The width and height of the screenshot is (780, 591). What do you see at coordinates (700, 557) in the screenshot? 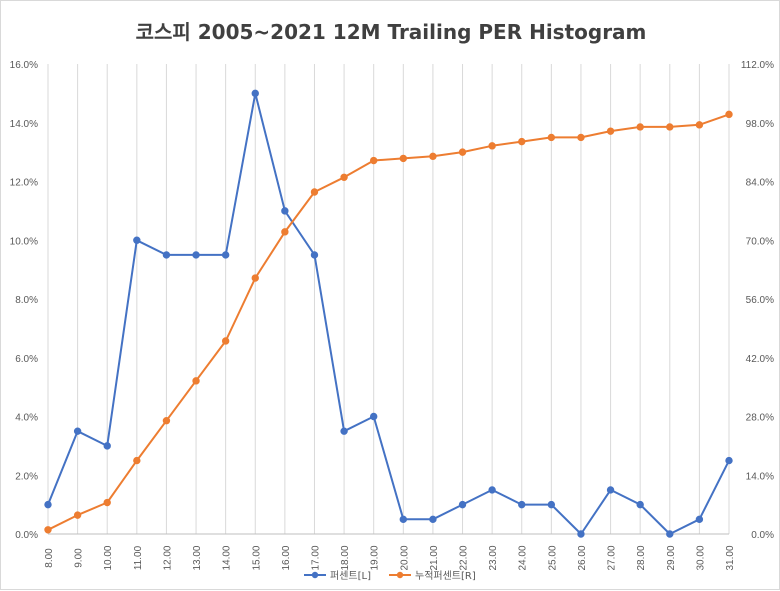
I see `x-tick-label: 30.00` at bounding box center [700, 557].